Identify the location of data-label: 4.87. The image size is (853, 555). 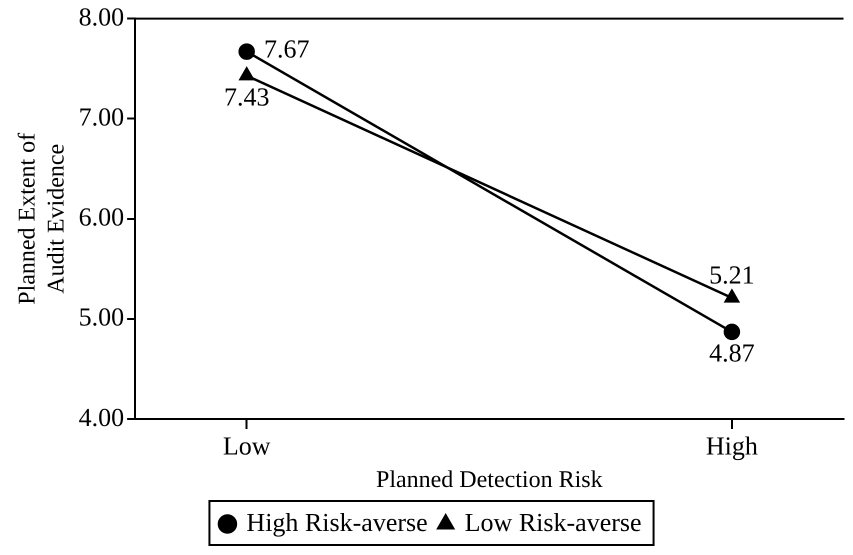
(732, 353).